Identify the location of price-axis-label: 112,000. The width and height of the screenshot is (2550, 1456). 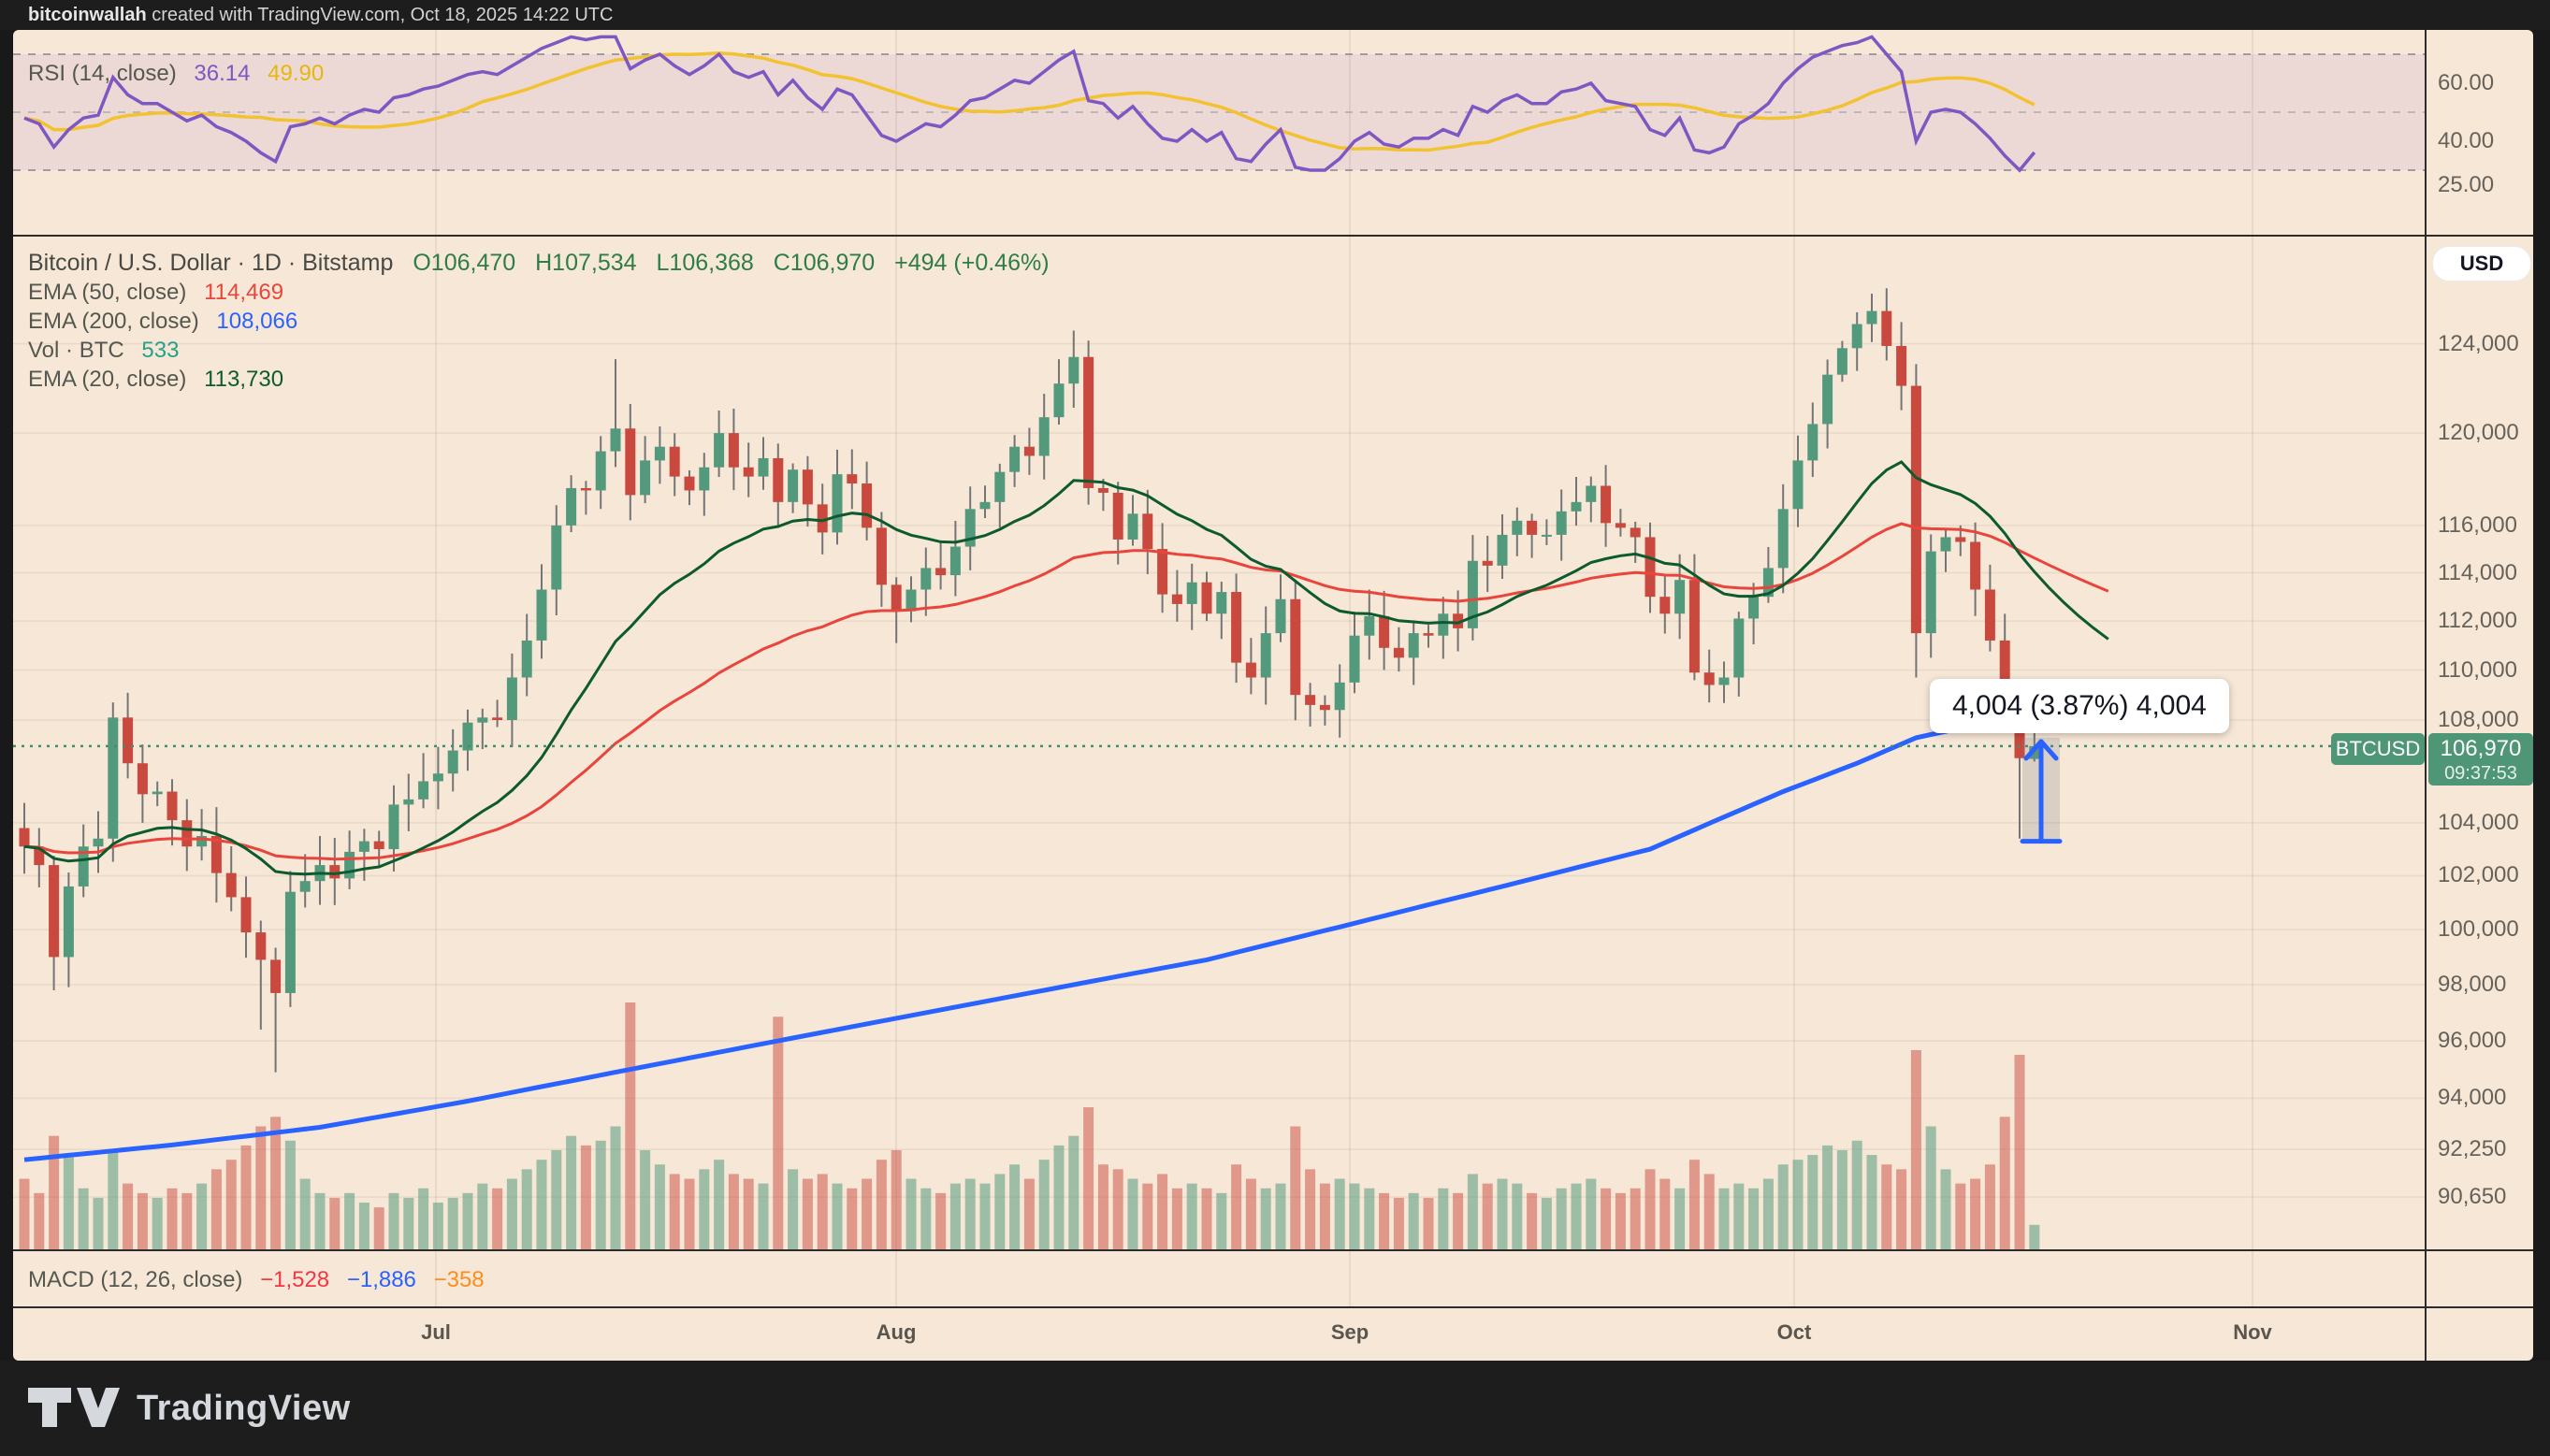
(2477, 621).